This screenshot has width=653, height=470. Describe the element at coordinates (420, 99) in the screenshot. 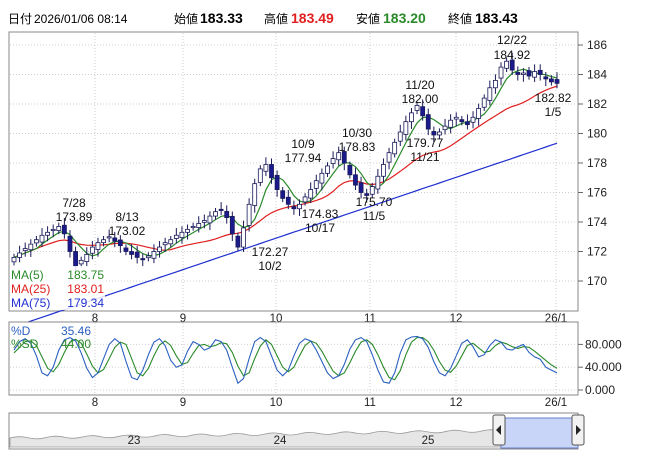

I see `annotation-line: 182.00` at that location.